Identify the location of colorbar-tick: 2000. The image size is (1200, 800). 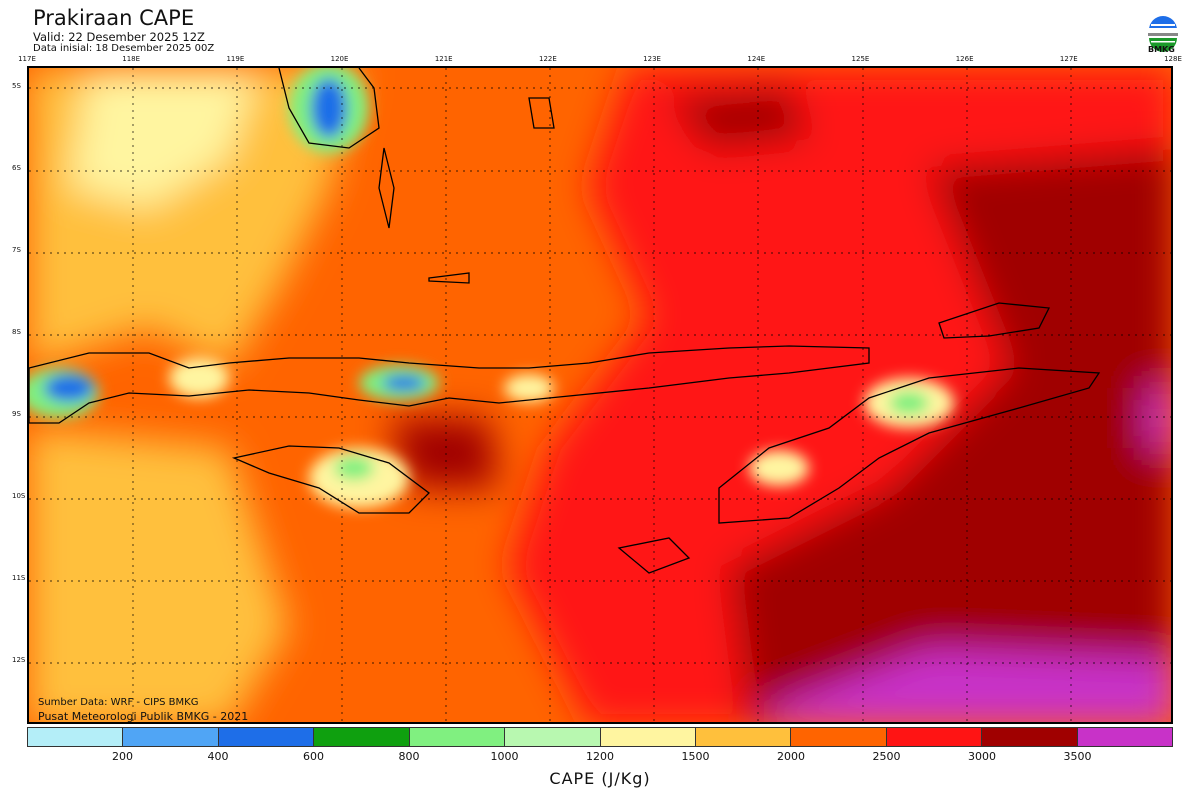
(791, 756).